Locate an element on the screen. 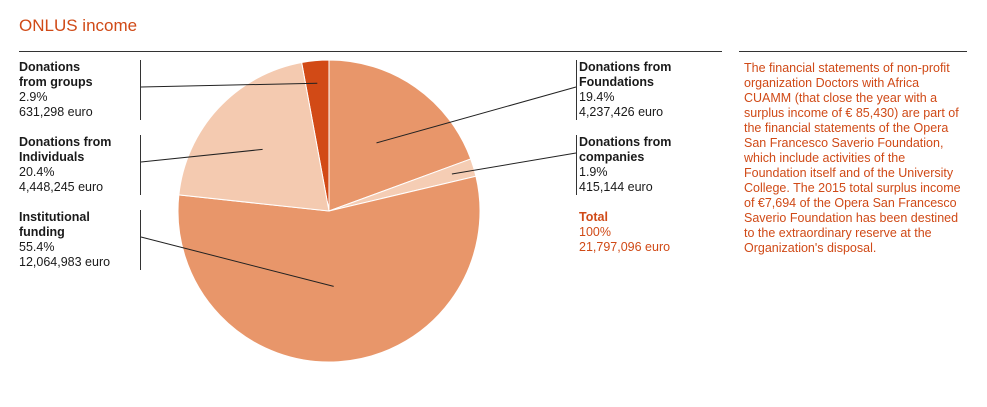  label-companies-bar is located at coordinates (576, 165).